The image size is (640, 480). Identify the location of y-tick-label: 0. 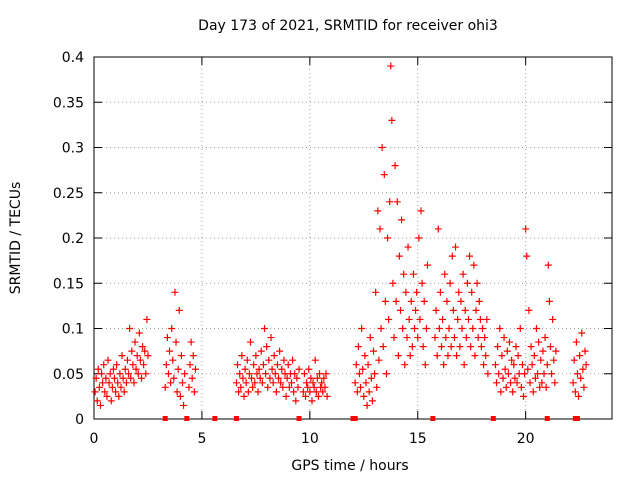
(79, 420).